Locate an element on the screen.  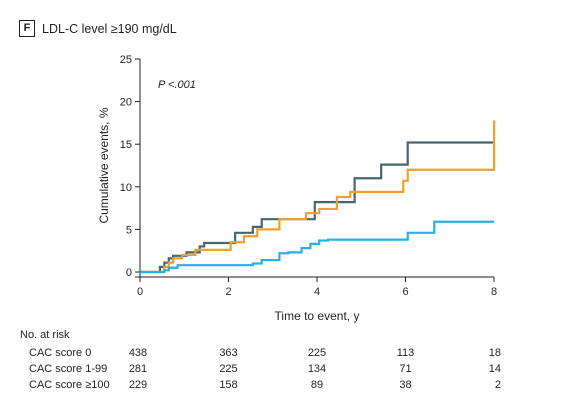
at-risk-value: 281 is located at coordinates (138, 369).